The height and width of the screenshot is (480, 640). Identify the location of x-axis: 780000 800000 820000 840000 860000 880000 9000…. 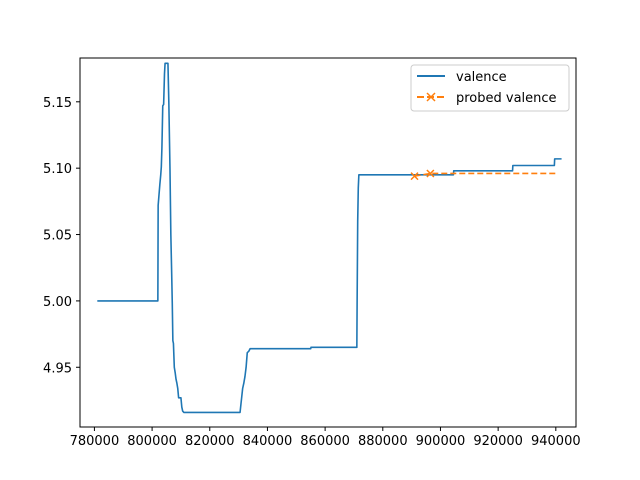
(325, 438).